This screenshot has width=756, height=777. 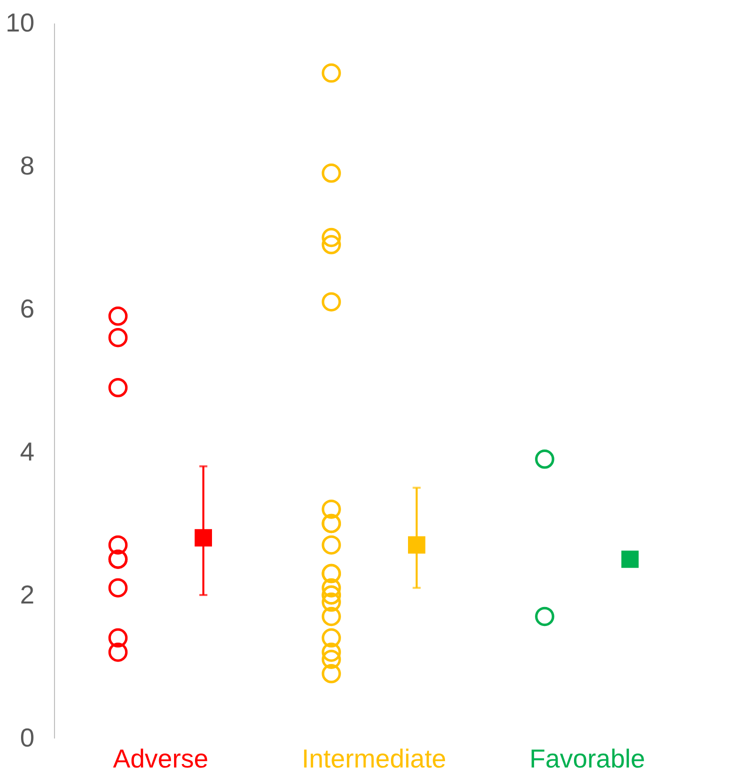 I want to click on y-tick-label: 2, so click(x=27, y=595).